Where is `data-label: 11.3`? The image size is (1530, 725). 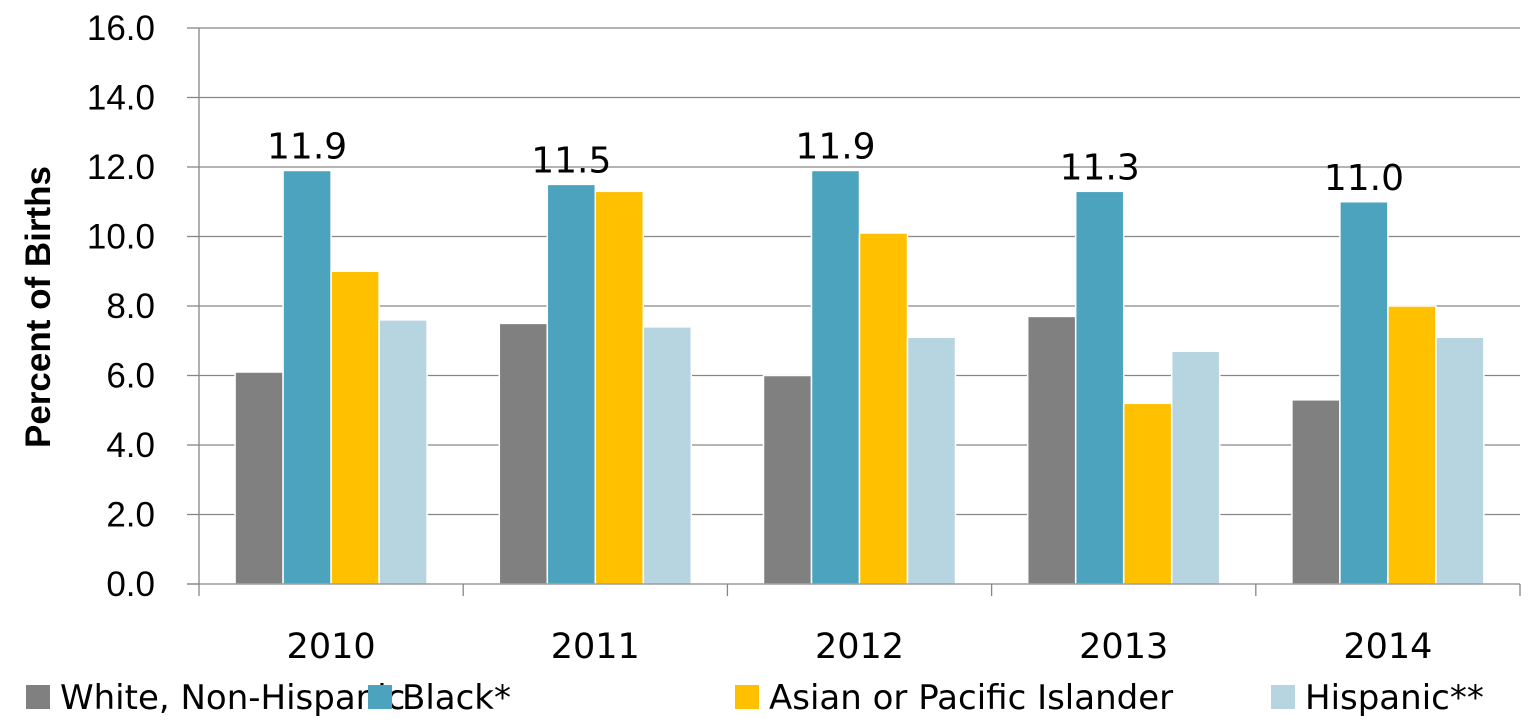 data-label: 11.3 is located at coordinates (1100, 167).